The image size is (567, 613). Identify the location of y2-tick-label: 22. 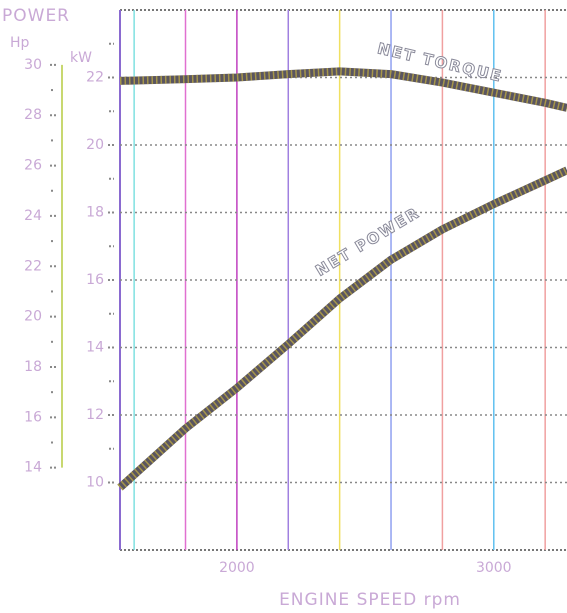
(33, 266).